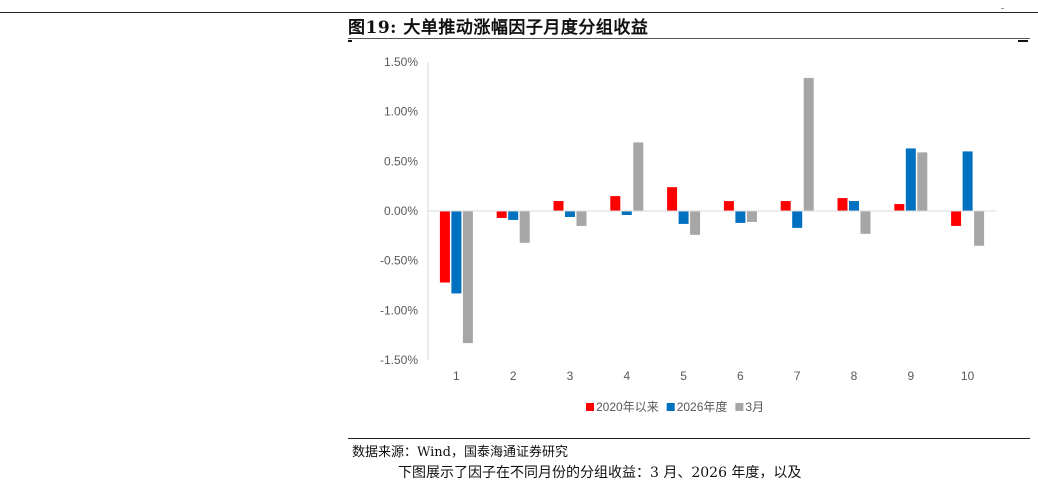 The image size is (1038, 482). I want to click on source-rule, so click(689, 438).